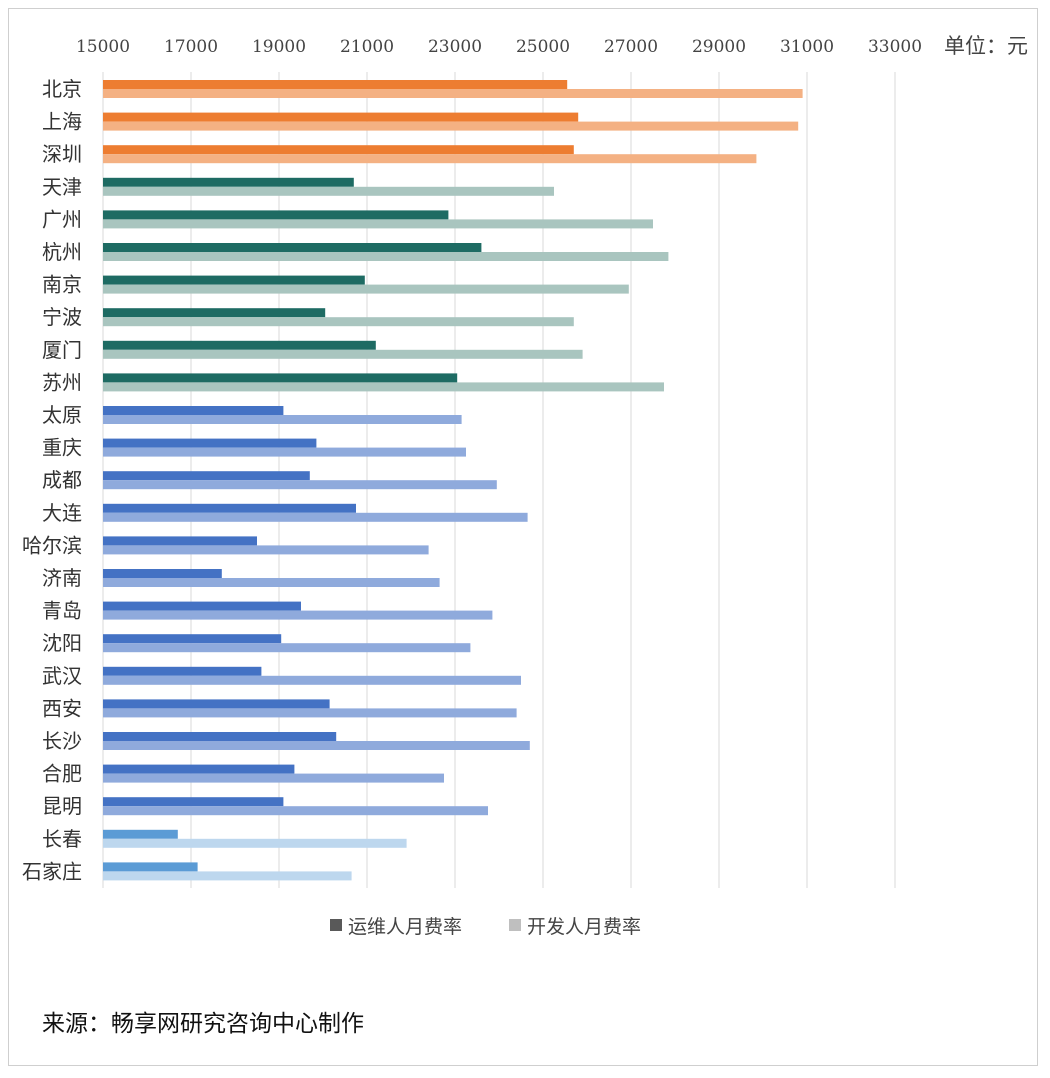  What do you see at coordinates (543, 47) in the screenshot?
I see `x-tick-label: 25000` at bounding box center [543, 47].